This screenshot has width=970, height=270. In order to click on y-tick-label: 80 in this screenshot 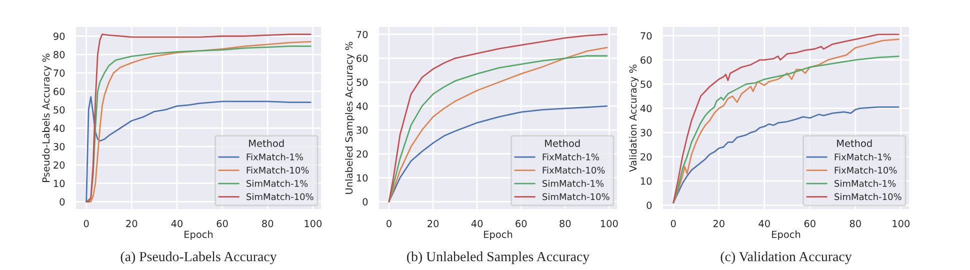, I will do `click(59, 54)`.